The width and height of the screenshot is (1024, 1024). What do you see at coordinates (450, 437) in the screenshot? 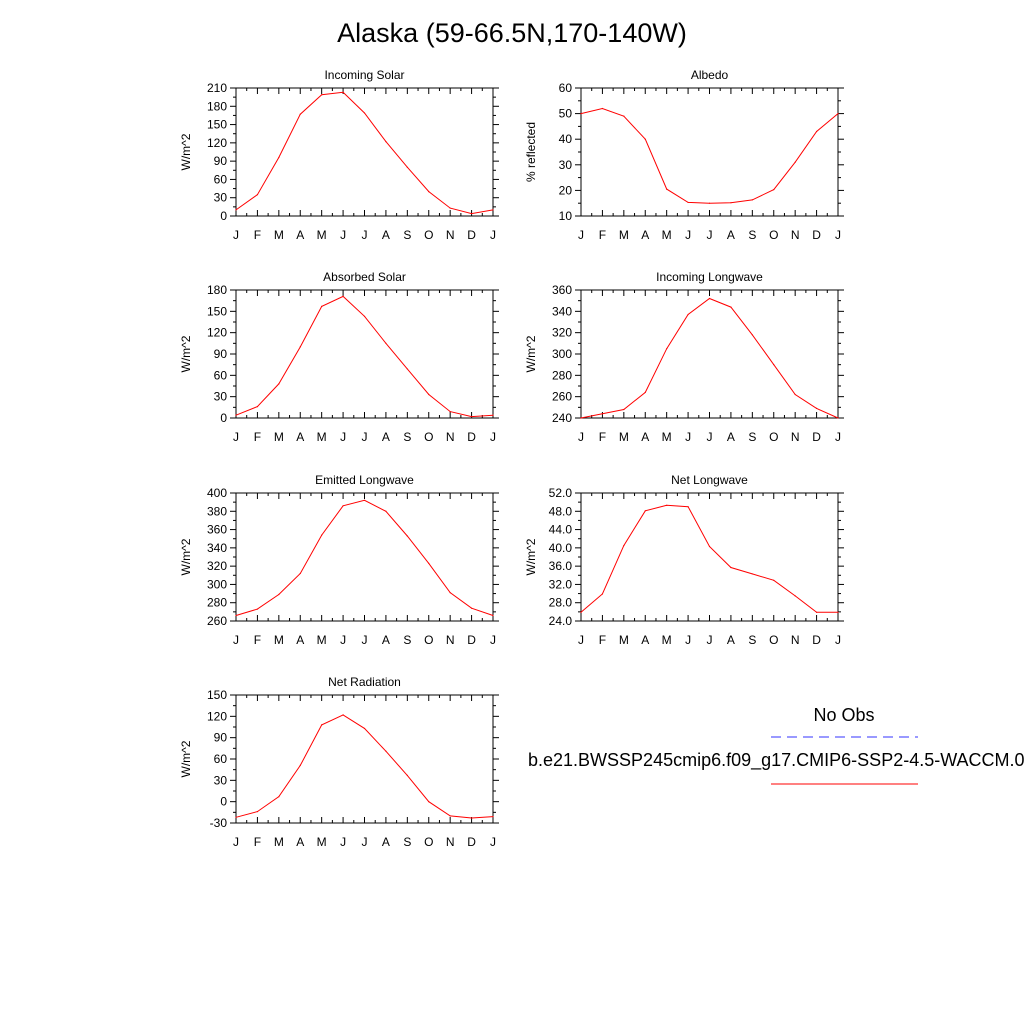
I see `absorbed-solar-xtick-label: N` at bounding box center [450, 437].